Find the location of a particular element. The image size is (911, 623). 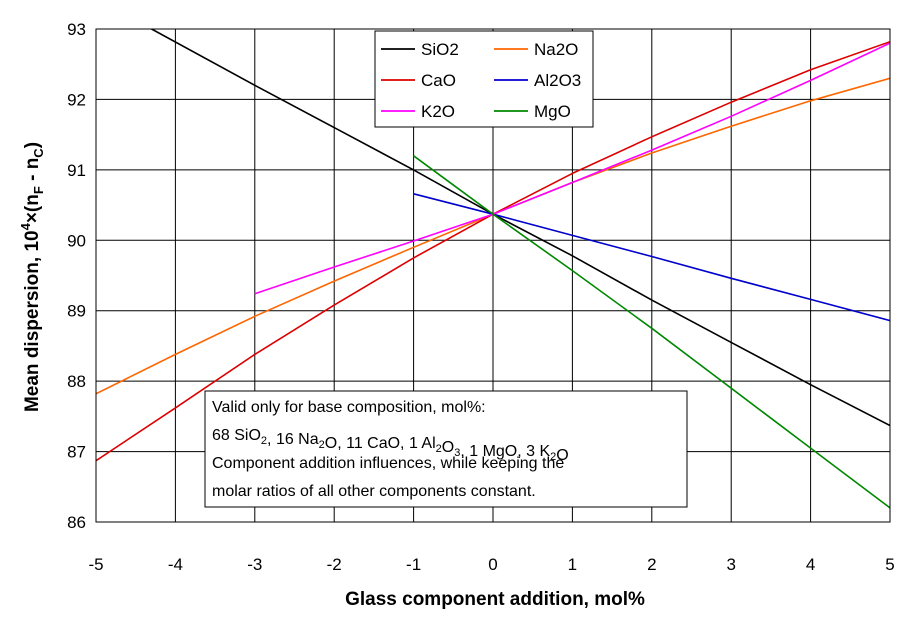

y-axis-label-sub-c: C is located at coordinates (38, 153).